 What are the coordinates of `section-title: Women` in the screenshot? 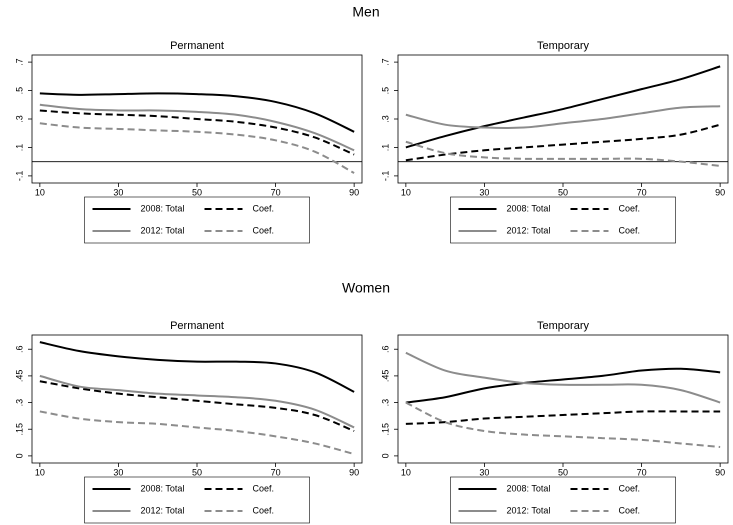 It's located at (366, 288).